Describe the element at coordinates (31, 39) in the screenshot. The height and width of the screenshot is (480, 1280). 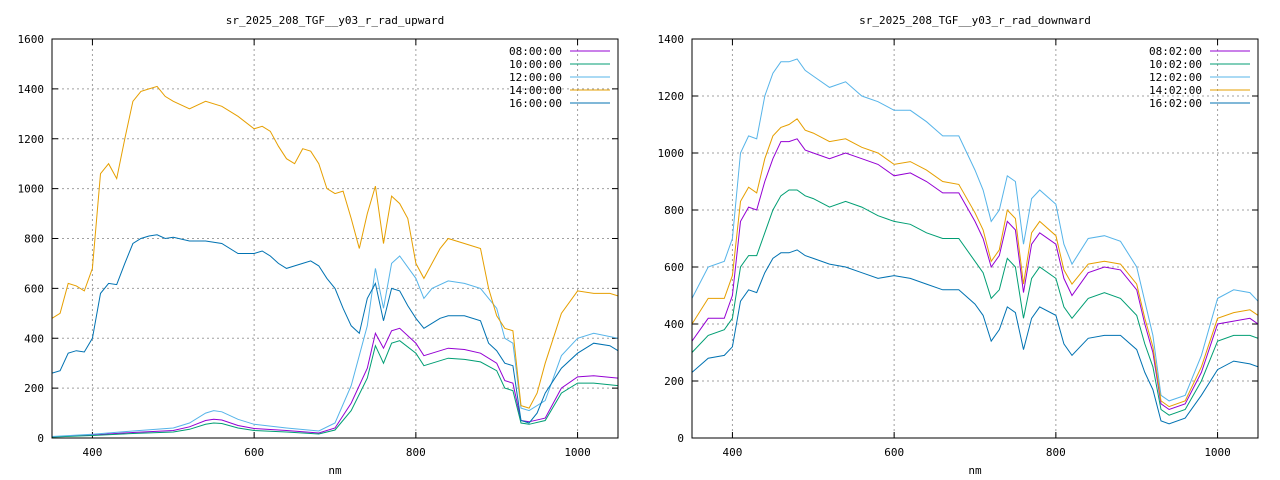
I see `y-tick-label: 1600` at that location.